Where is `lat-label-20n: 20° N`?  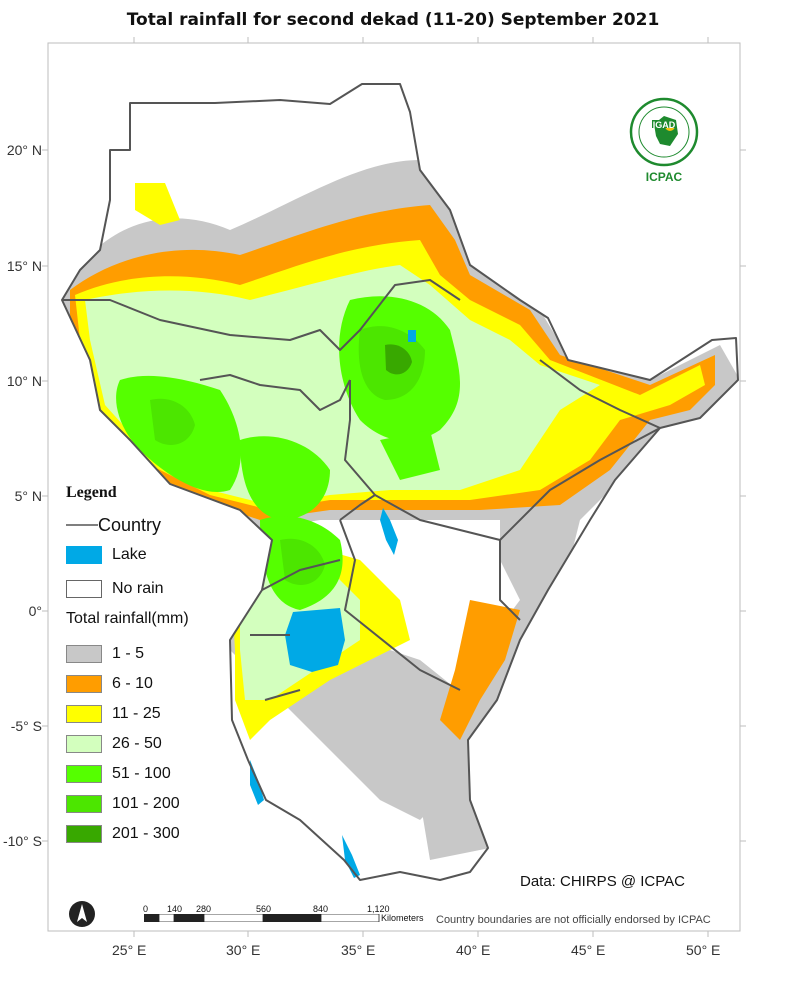 lat-label-20n: 20° N is located at coordinates (24, 150).